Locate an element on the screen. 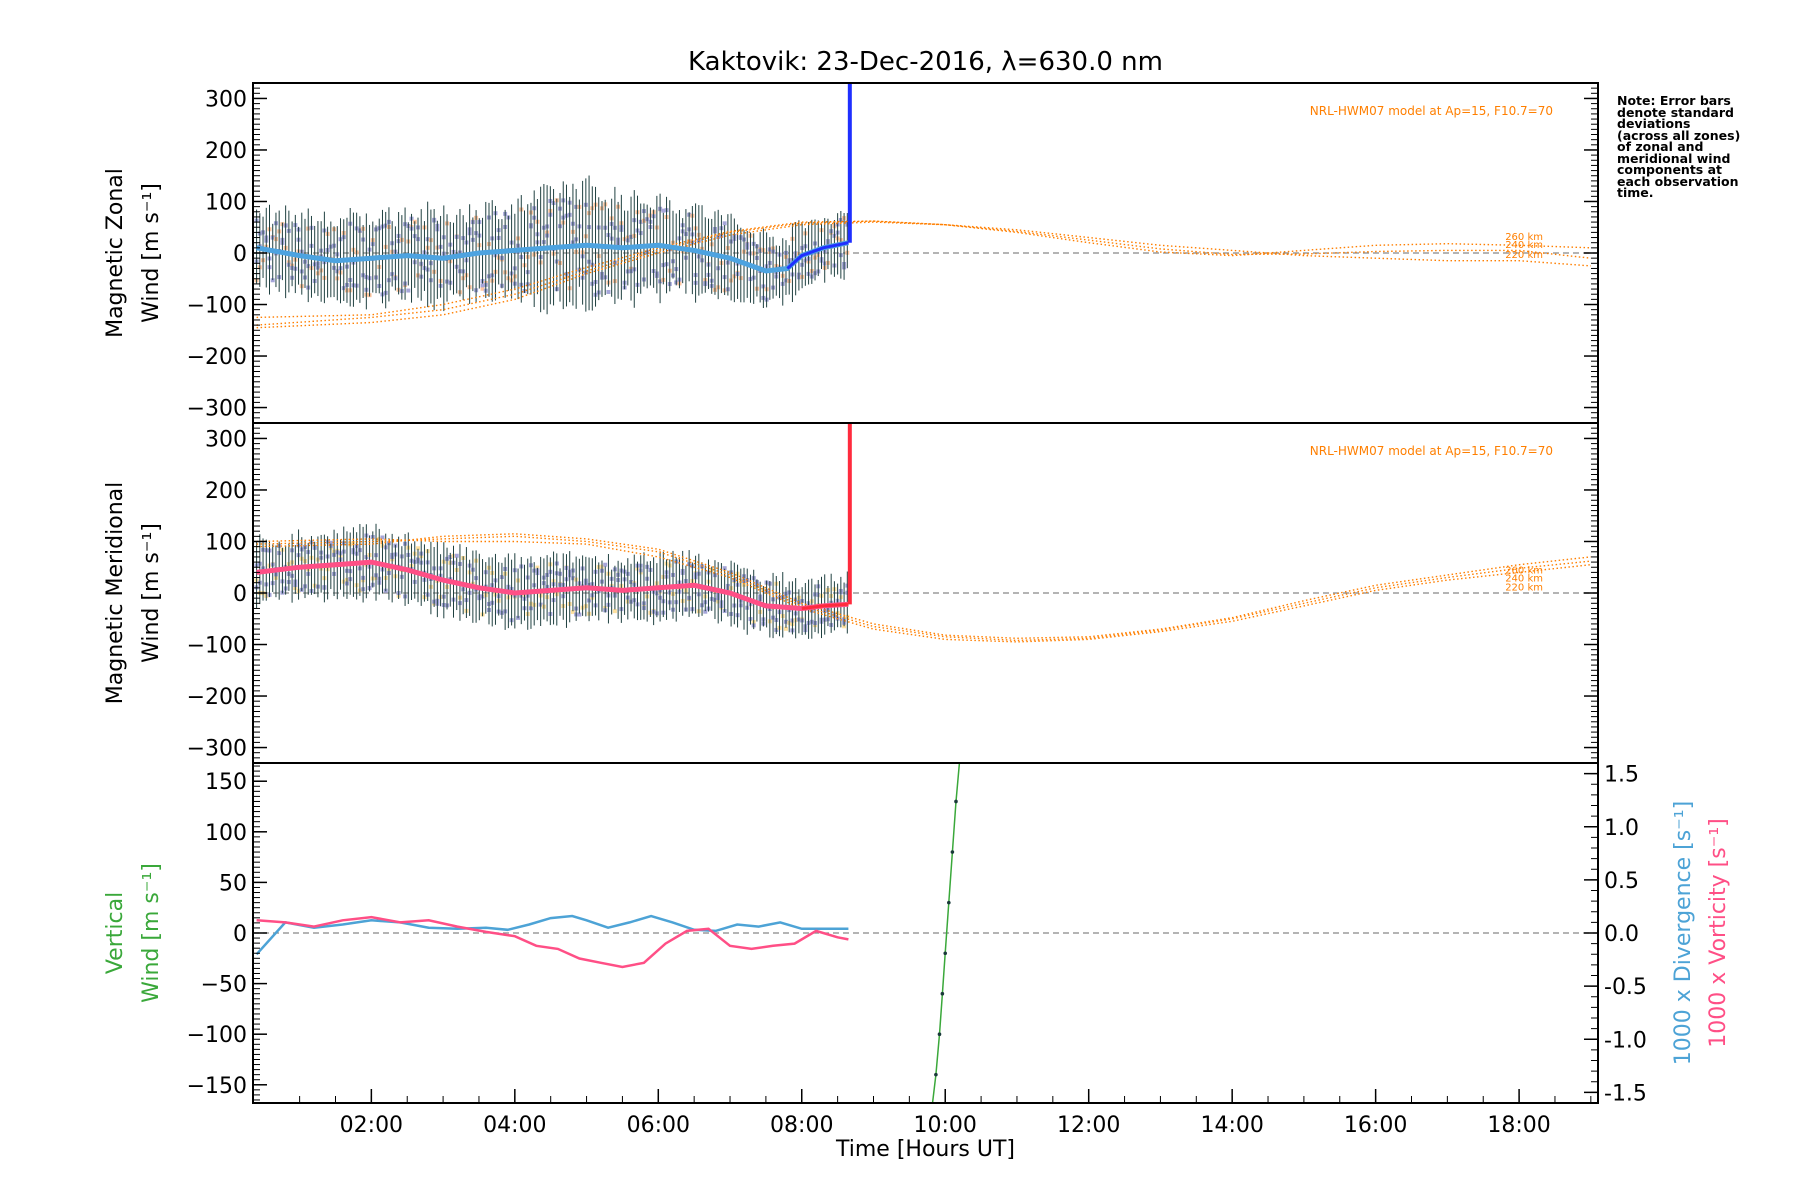  x-tick-label: 10:00 is located at coordinates (945, 1125).